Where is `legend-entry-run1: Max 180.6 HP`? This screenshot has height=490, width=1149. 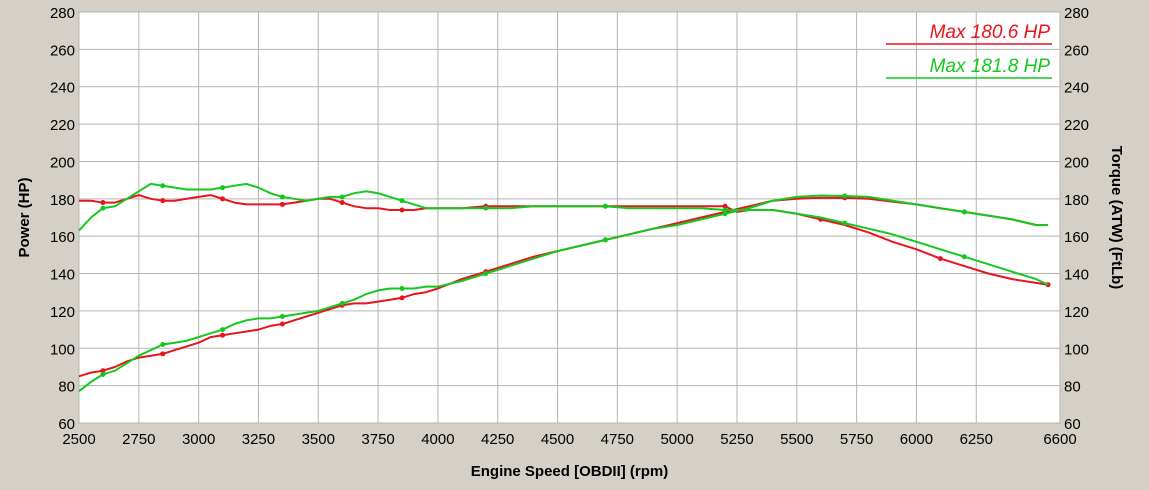 legend-entry-run1: Max 180.6 HP is located at coordinates (990, 32).